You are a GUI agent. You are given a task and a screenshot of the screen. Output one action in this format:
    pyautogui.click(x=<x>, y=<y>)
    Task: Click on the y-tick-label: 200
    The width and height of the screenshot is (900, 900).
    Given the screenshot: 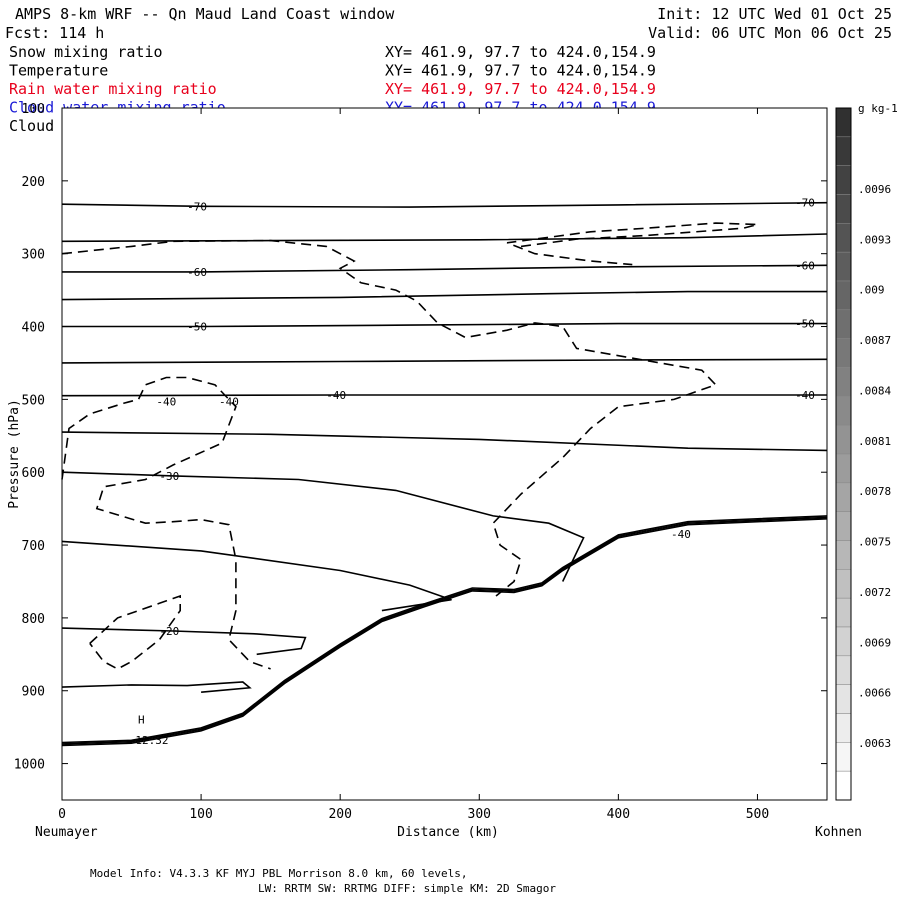 What is the action you would take?
    pyautogui.click(x=33, y=182)
    